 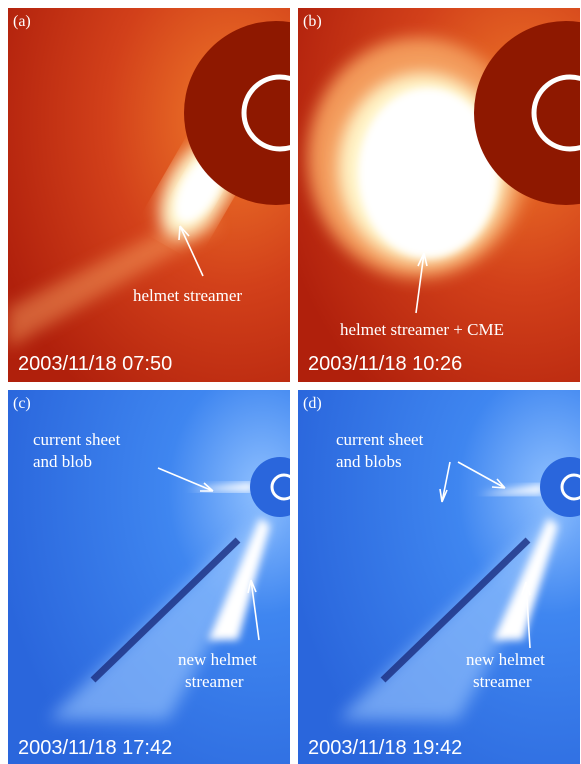 What do you see at coordinates (22, 21) in the screenshot?
I see `panel-label: (a)` at bounding box center [22, 21].